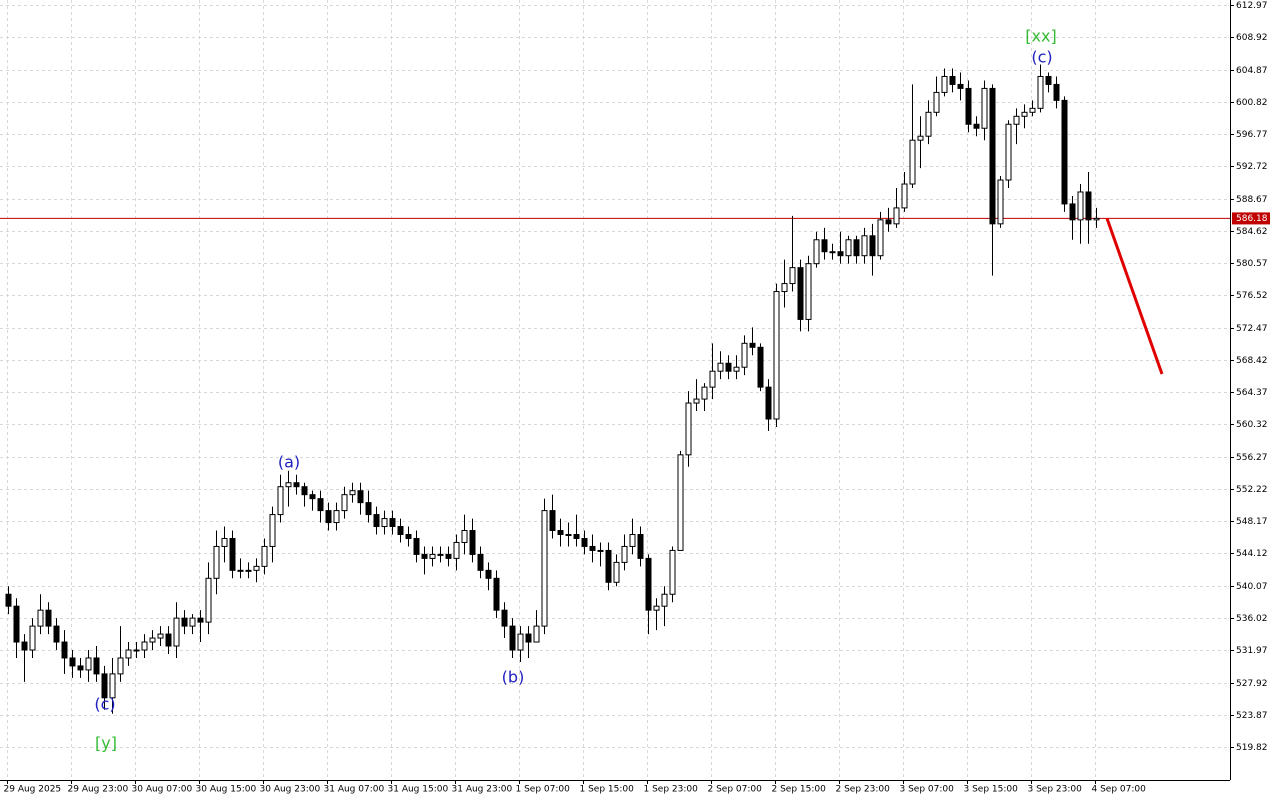 This screenshot has height=800, width=1280. Describe the element at coordinates (162, 790) in the screenshot. I see `x-tick-label: 30 Aug 07:00` at that location.